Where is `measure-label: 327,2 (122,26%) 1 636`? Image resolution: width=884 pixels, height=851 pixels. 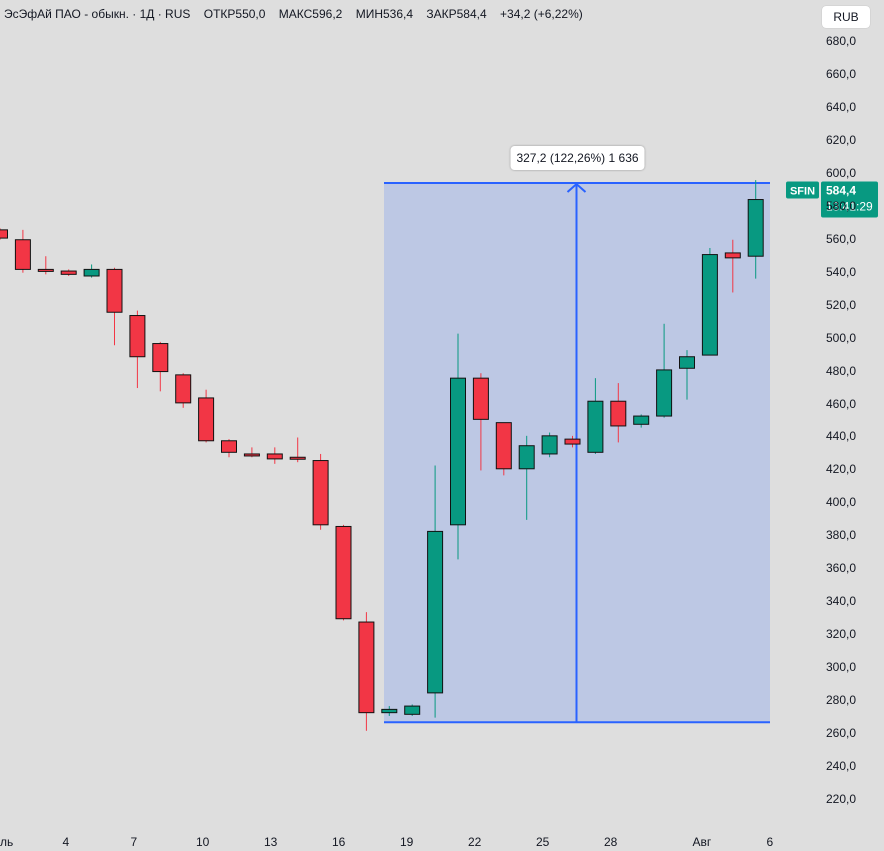
measure-label: 327,2 (122,26%) 1 636 is located at coordinates (577, 158).